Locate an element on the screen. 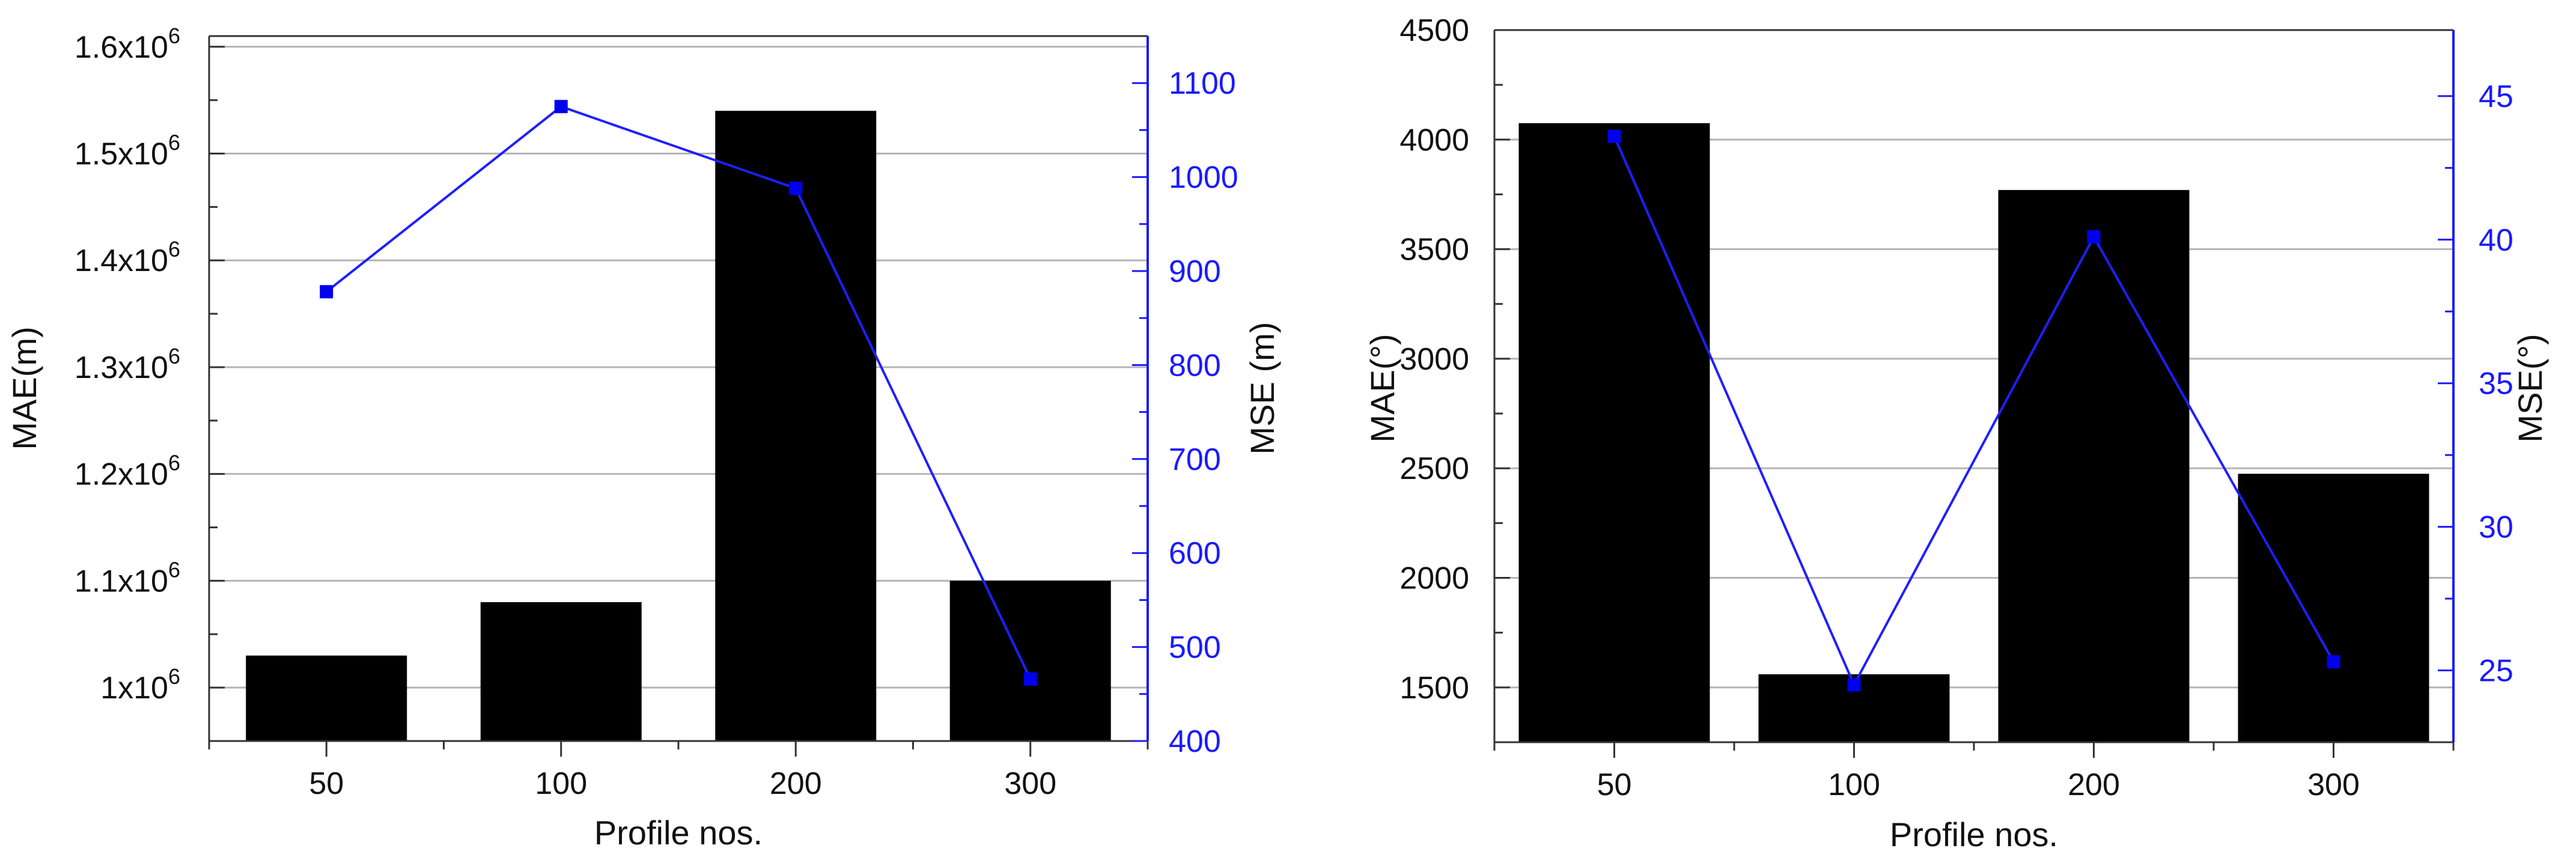  y2-tick-label: 35 is located at coordinates (2496, 384).